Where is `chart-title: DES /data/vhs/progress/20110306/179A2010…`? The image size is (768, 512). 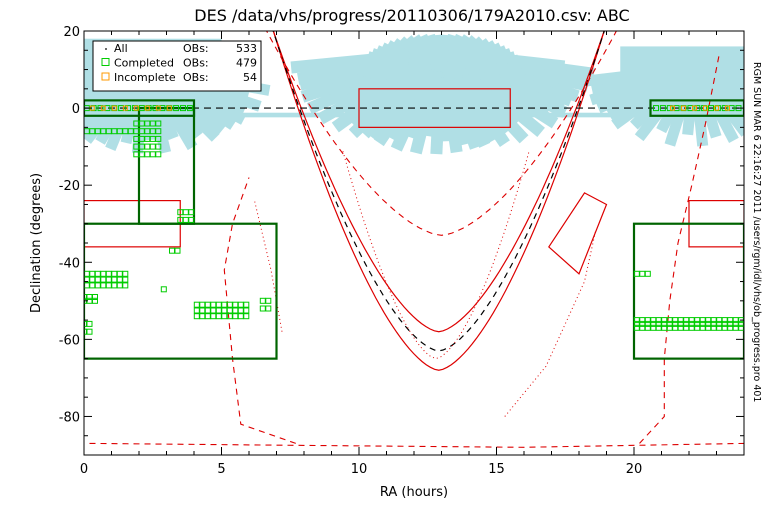 chart-title: DES /data/vhs/progress/20110306/179A2010… is located at coordinates (411, 15).